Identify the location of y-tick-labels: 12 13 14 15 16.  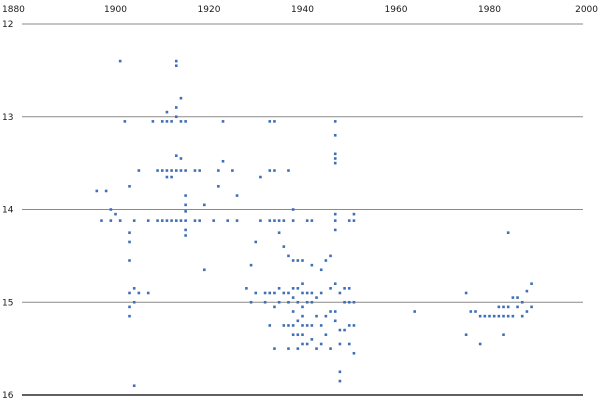
(8, 210).